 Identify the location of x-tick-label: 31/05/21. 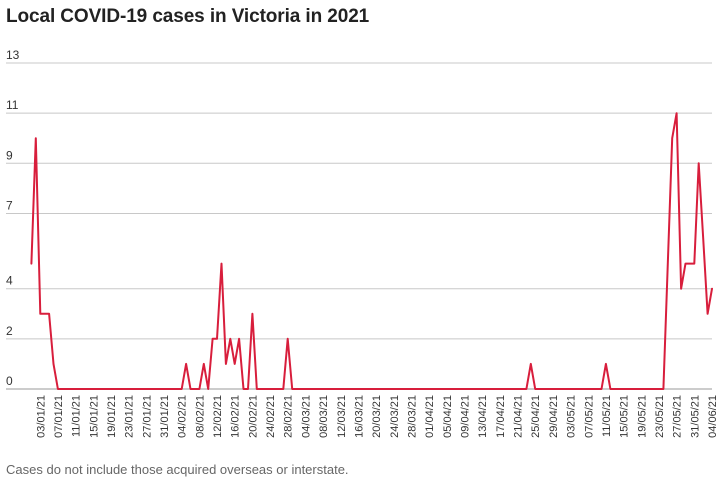
(695, 416).